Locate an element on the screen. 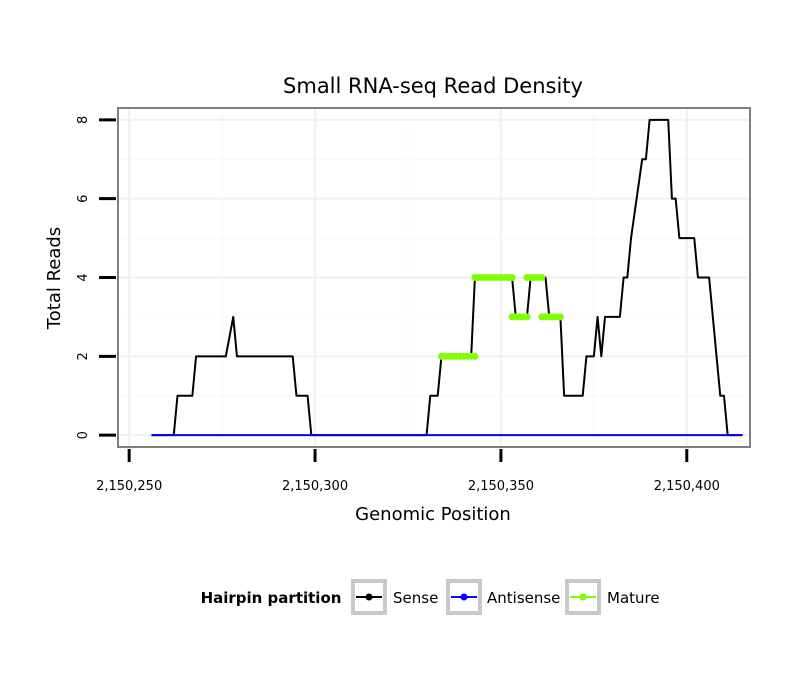 This screenshot has width=810, height=694. legend-item-sense: Sense is located at coordinates (394, 597).